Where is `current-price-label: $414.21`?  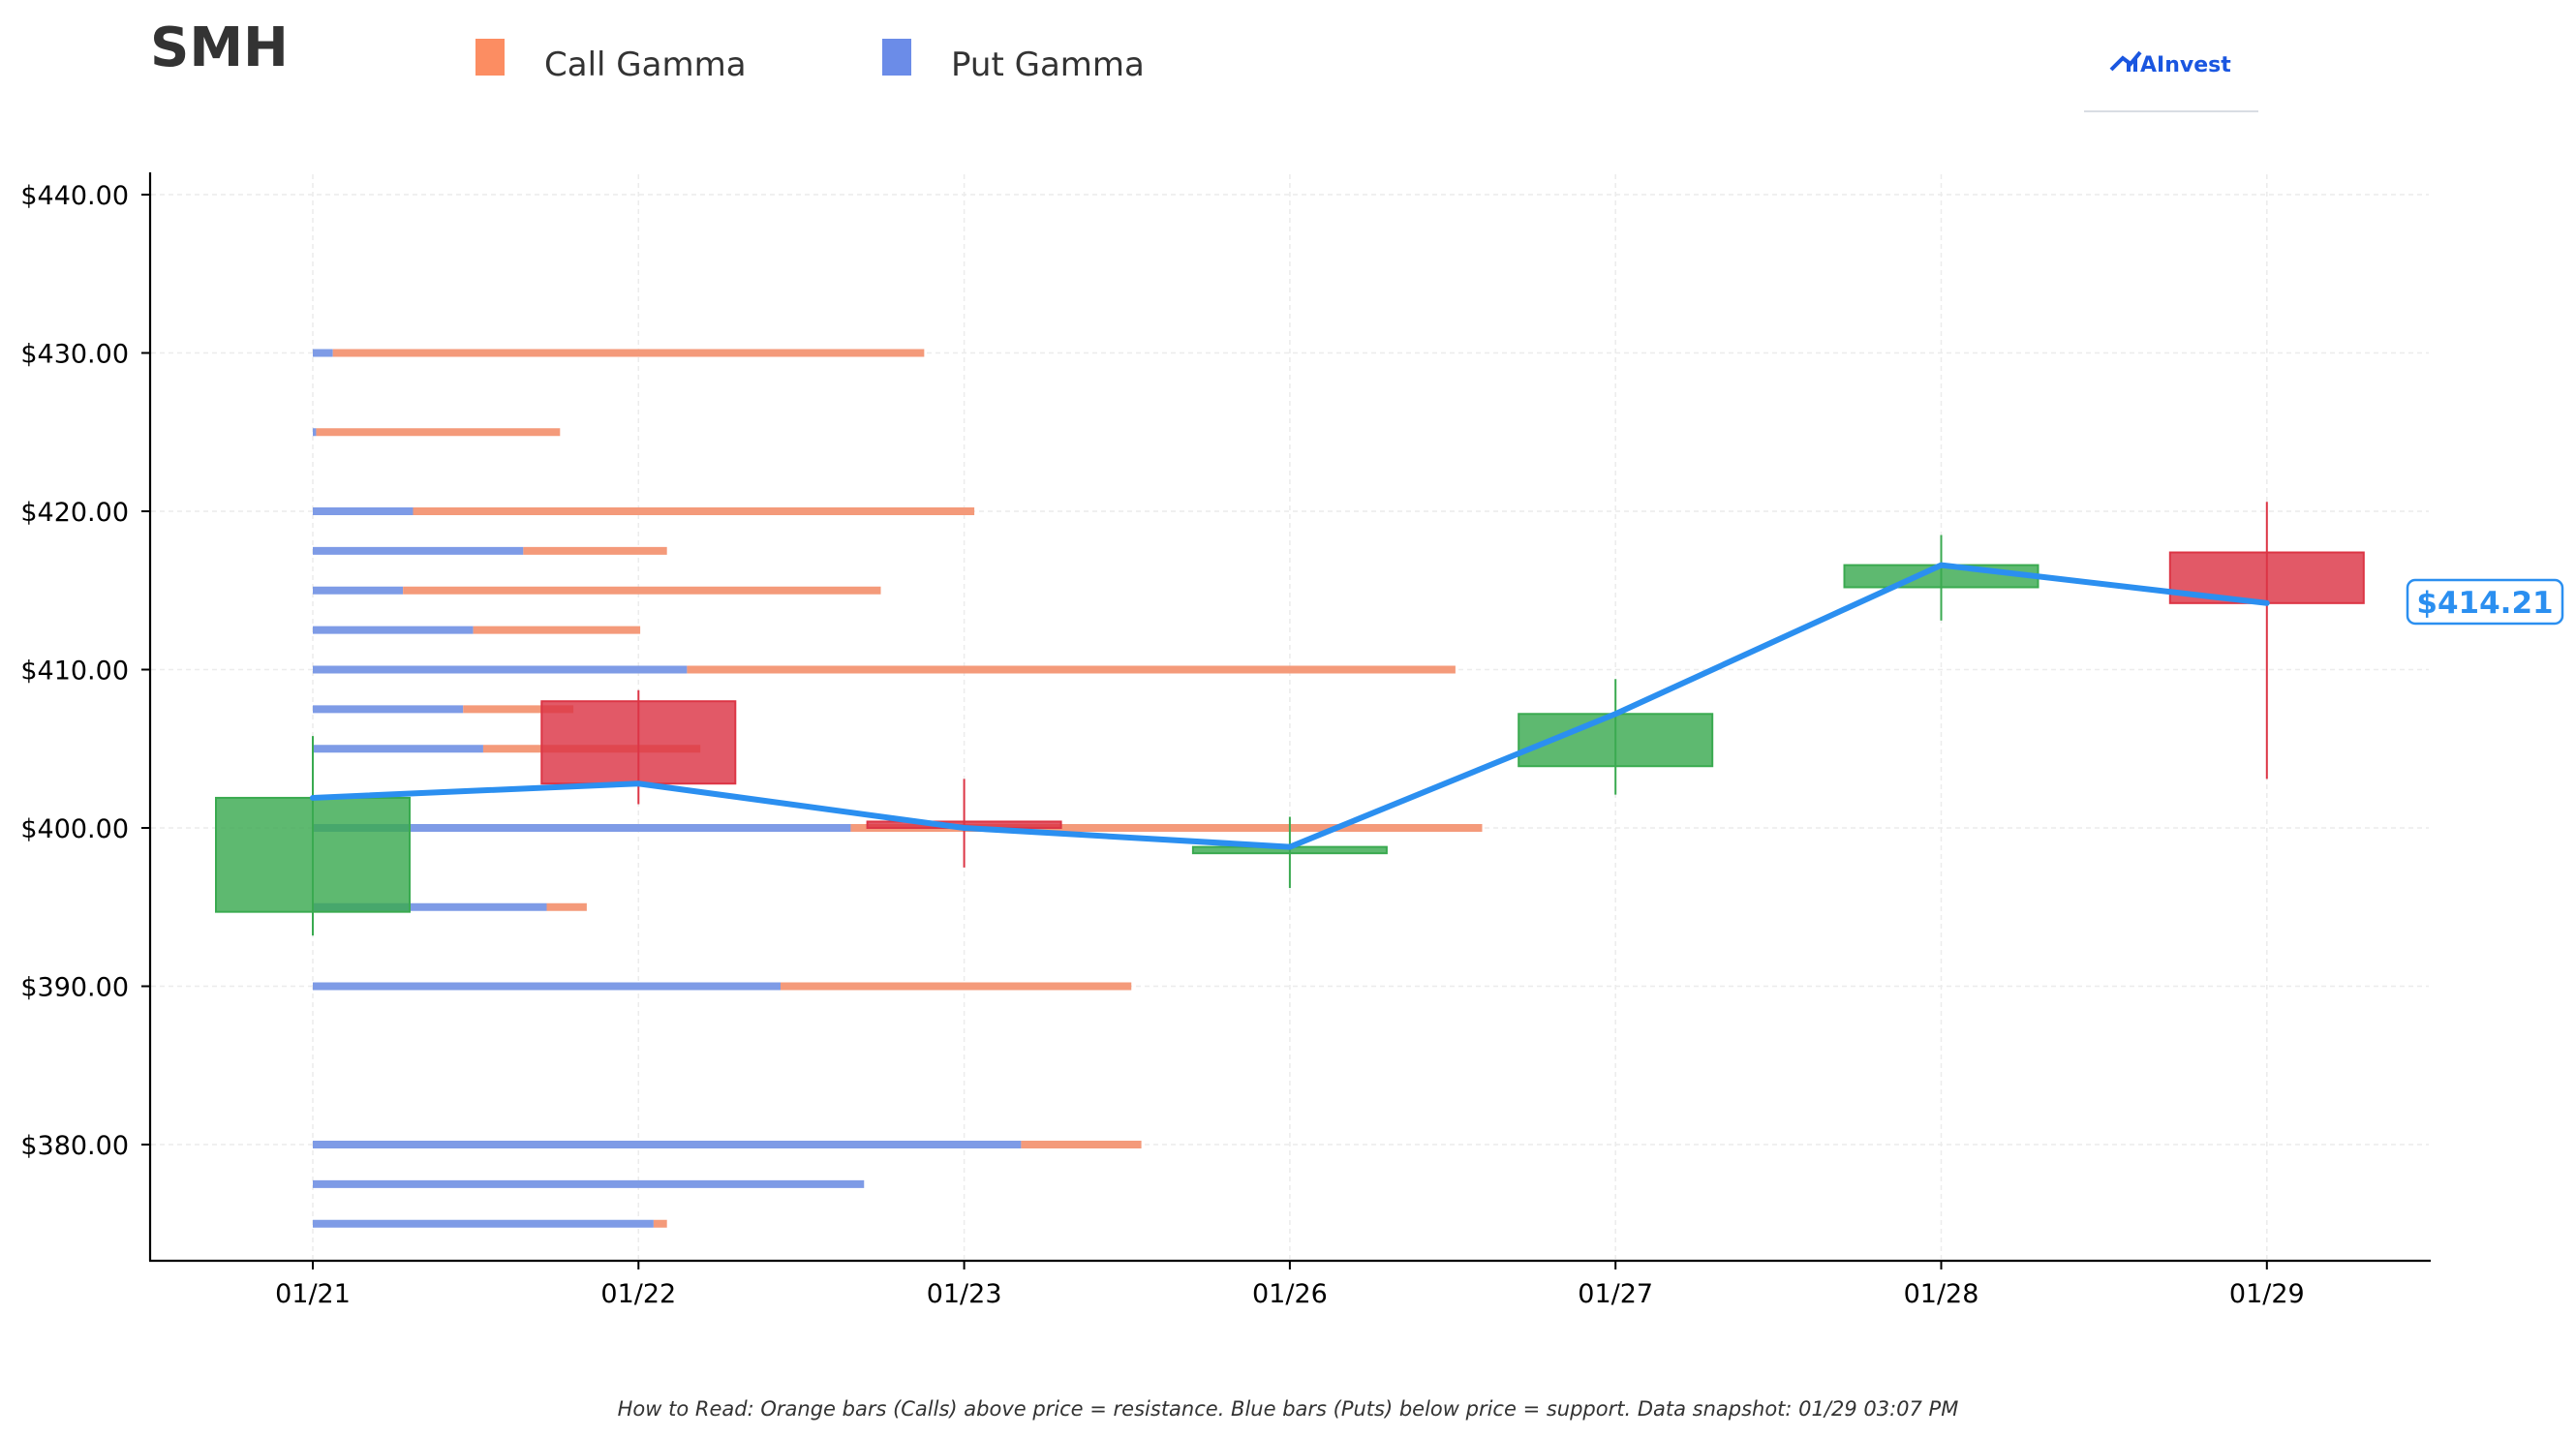 current-price-label: $414.21 is located at coordinates (2485, 602).